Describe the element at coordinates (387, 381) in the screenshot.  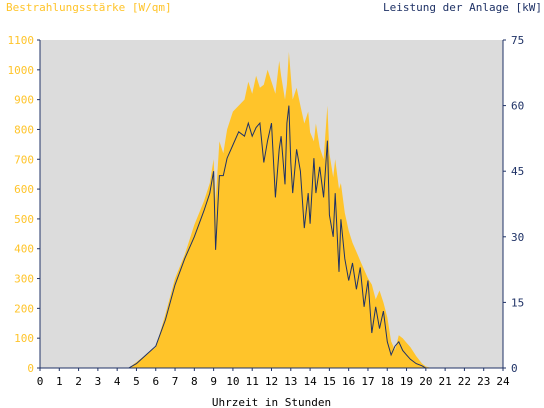
I see `x-tick-label: 18` at that location.